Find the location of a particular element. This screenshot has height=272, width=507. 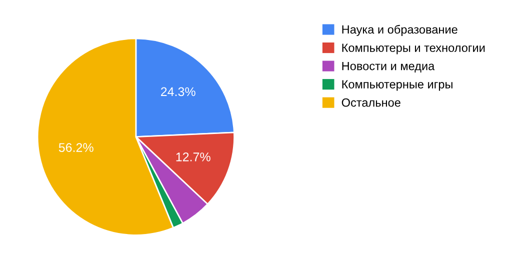

data-label: 12.7% is located at coordinates (193, 157).